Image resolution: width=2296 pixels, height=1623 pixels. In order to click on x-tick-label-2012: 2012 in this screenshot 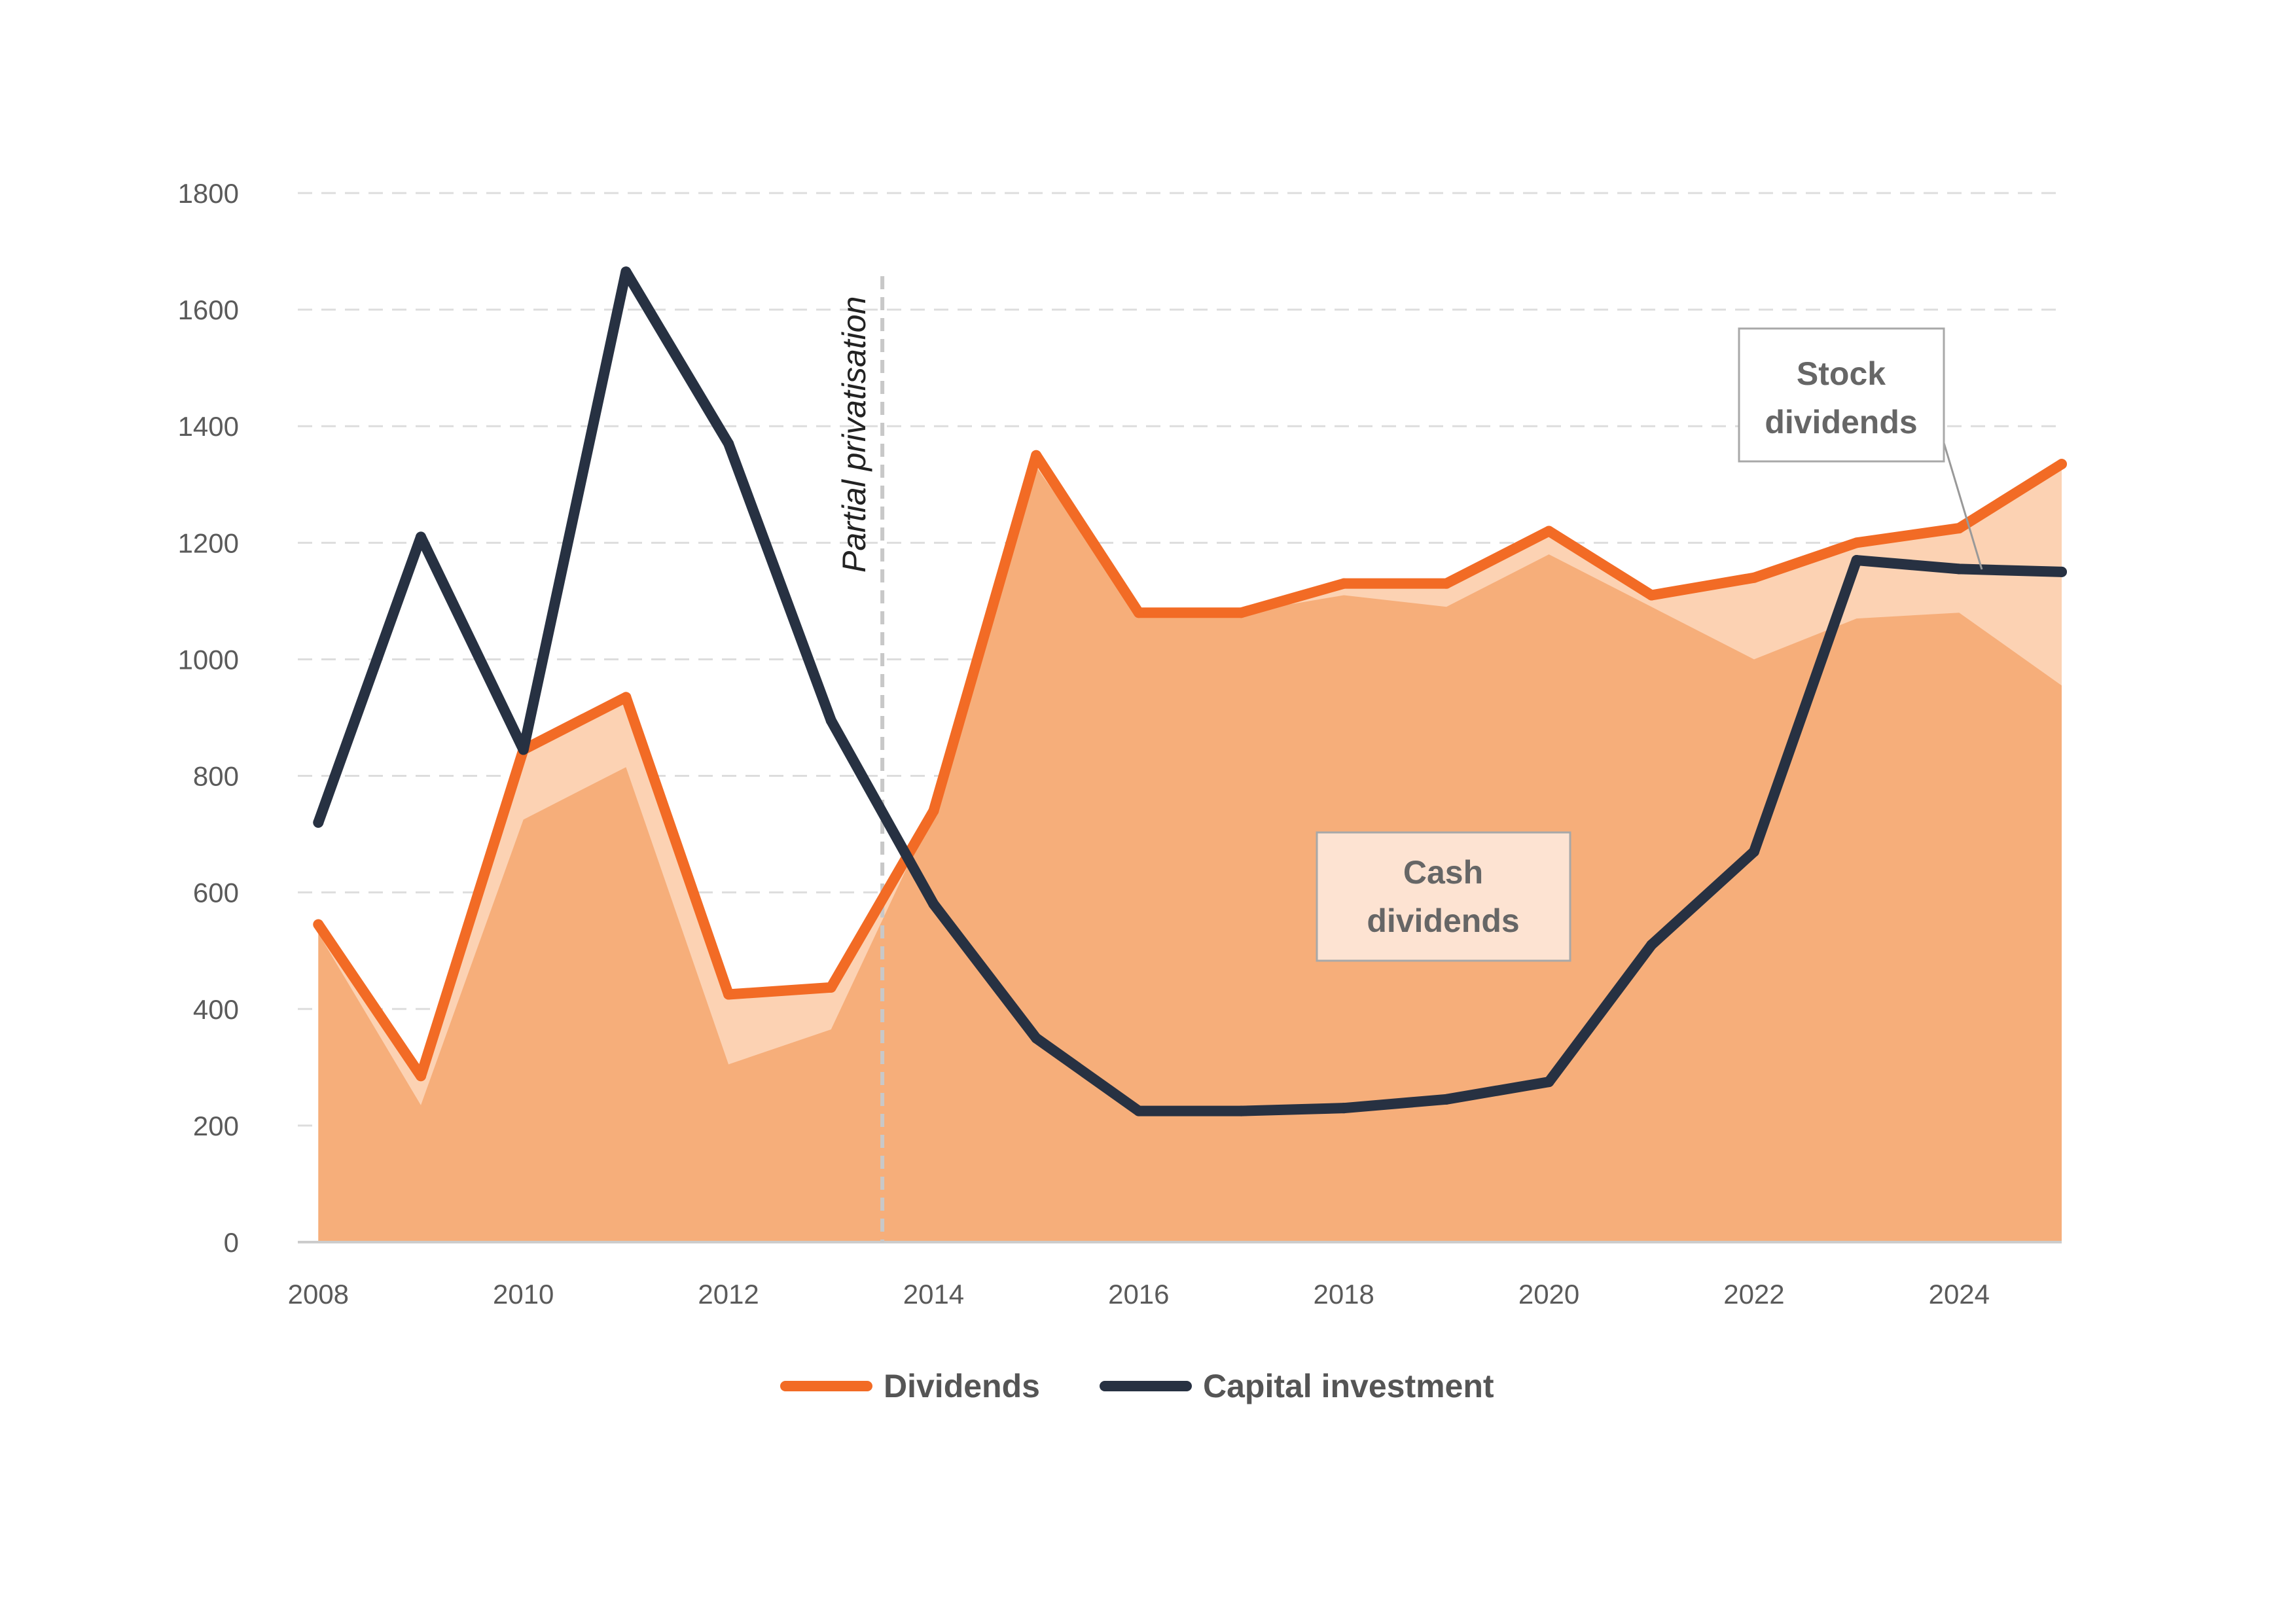, I will do `click(728, 1294)`.